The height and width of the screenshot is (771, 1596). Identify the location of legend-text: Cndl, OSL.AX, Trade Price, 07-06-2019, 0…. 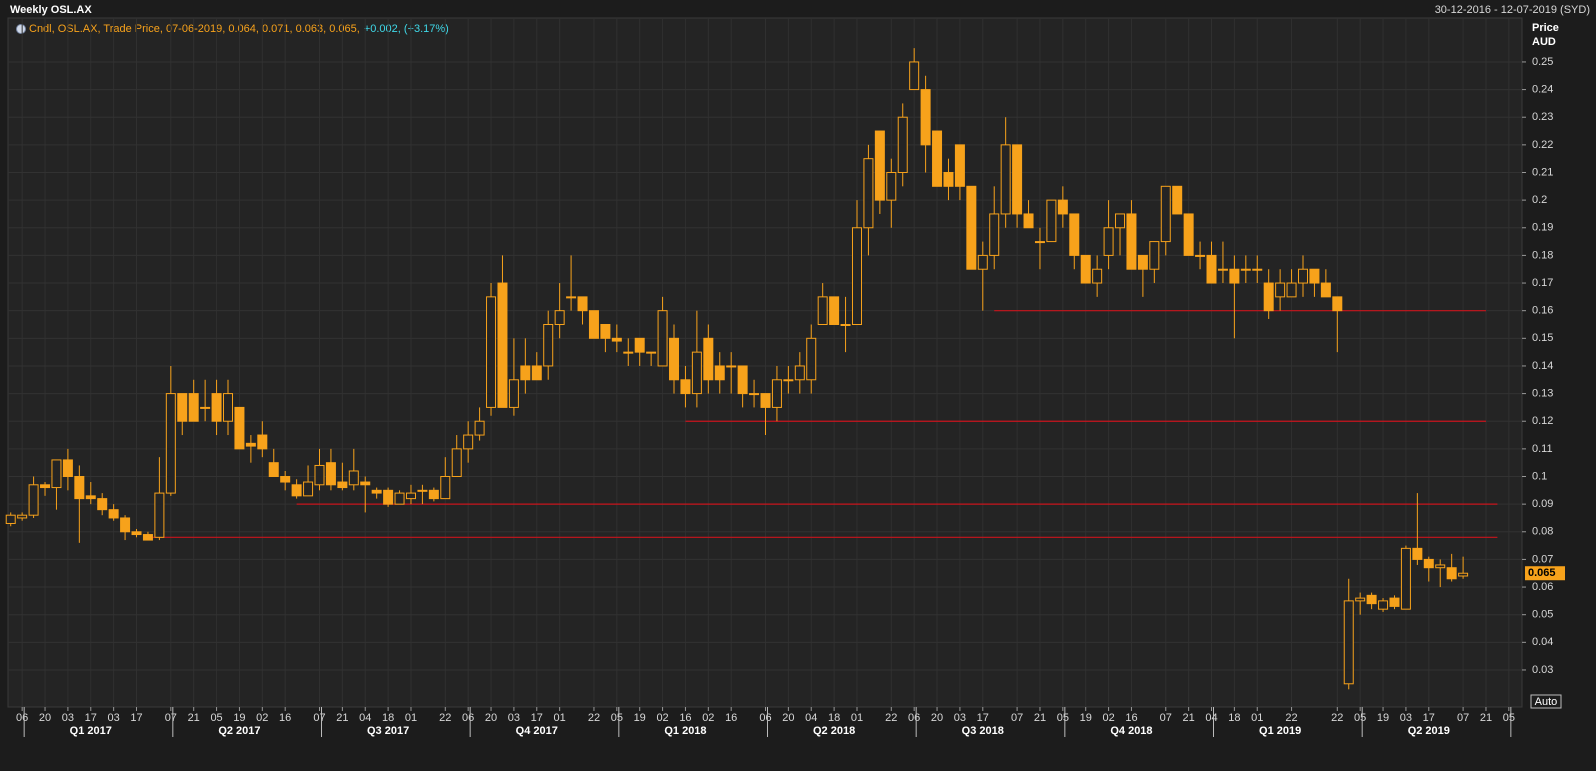
(194, 29).